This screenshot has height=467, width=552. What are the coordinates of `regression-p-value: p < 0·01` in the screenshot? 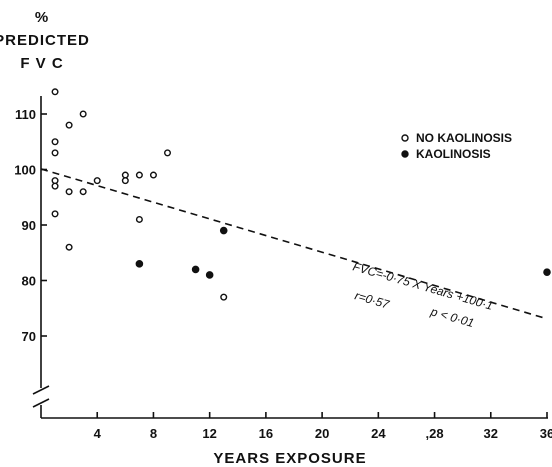 It's located at (451, 317).